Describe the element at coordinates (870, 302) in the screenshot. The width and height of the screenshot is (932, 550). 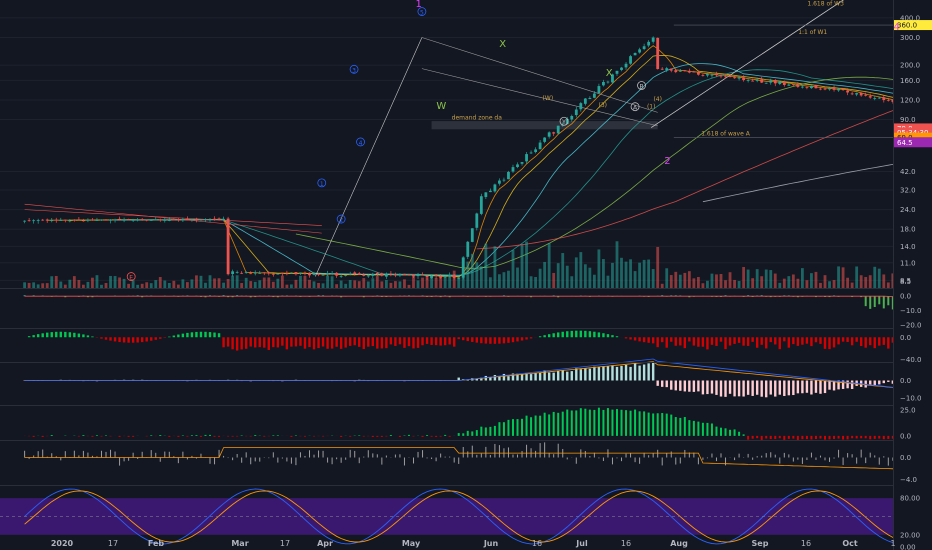
I see `wavetrend-bar` at that location.